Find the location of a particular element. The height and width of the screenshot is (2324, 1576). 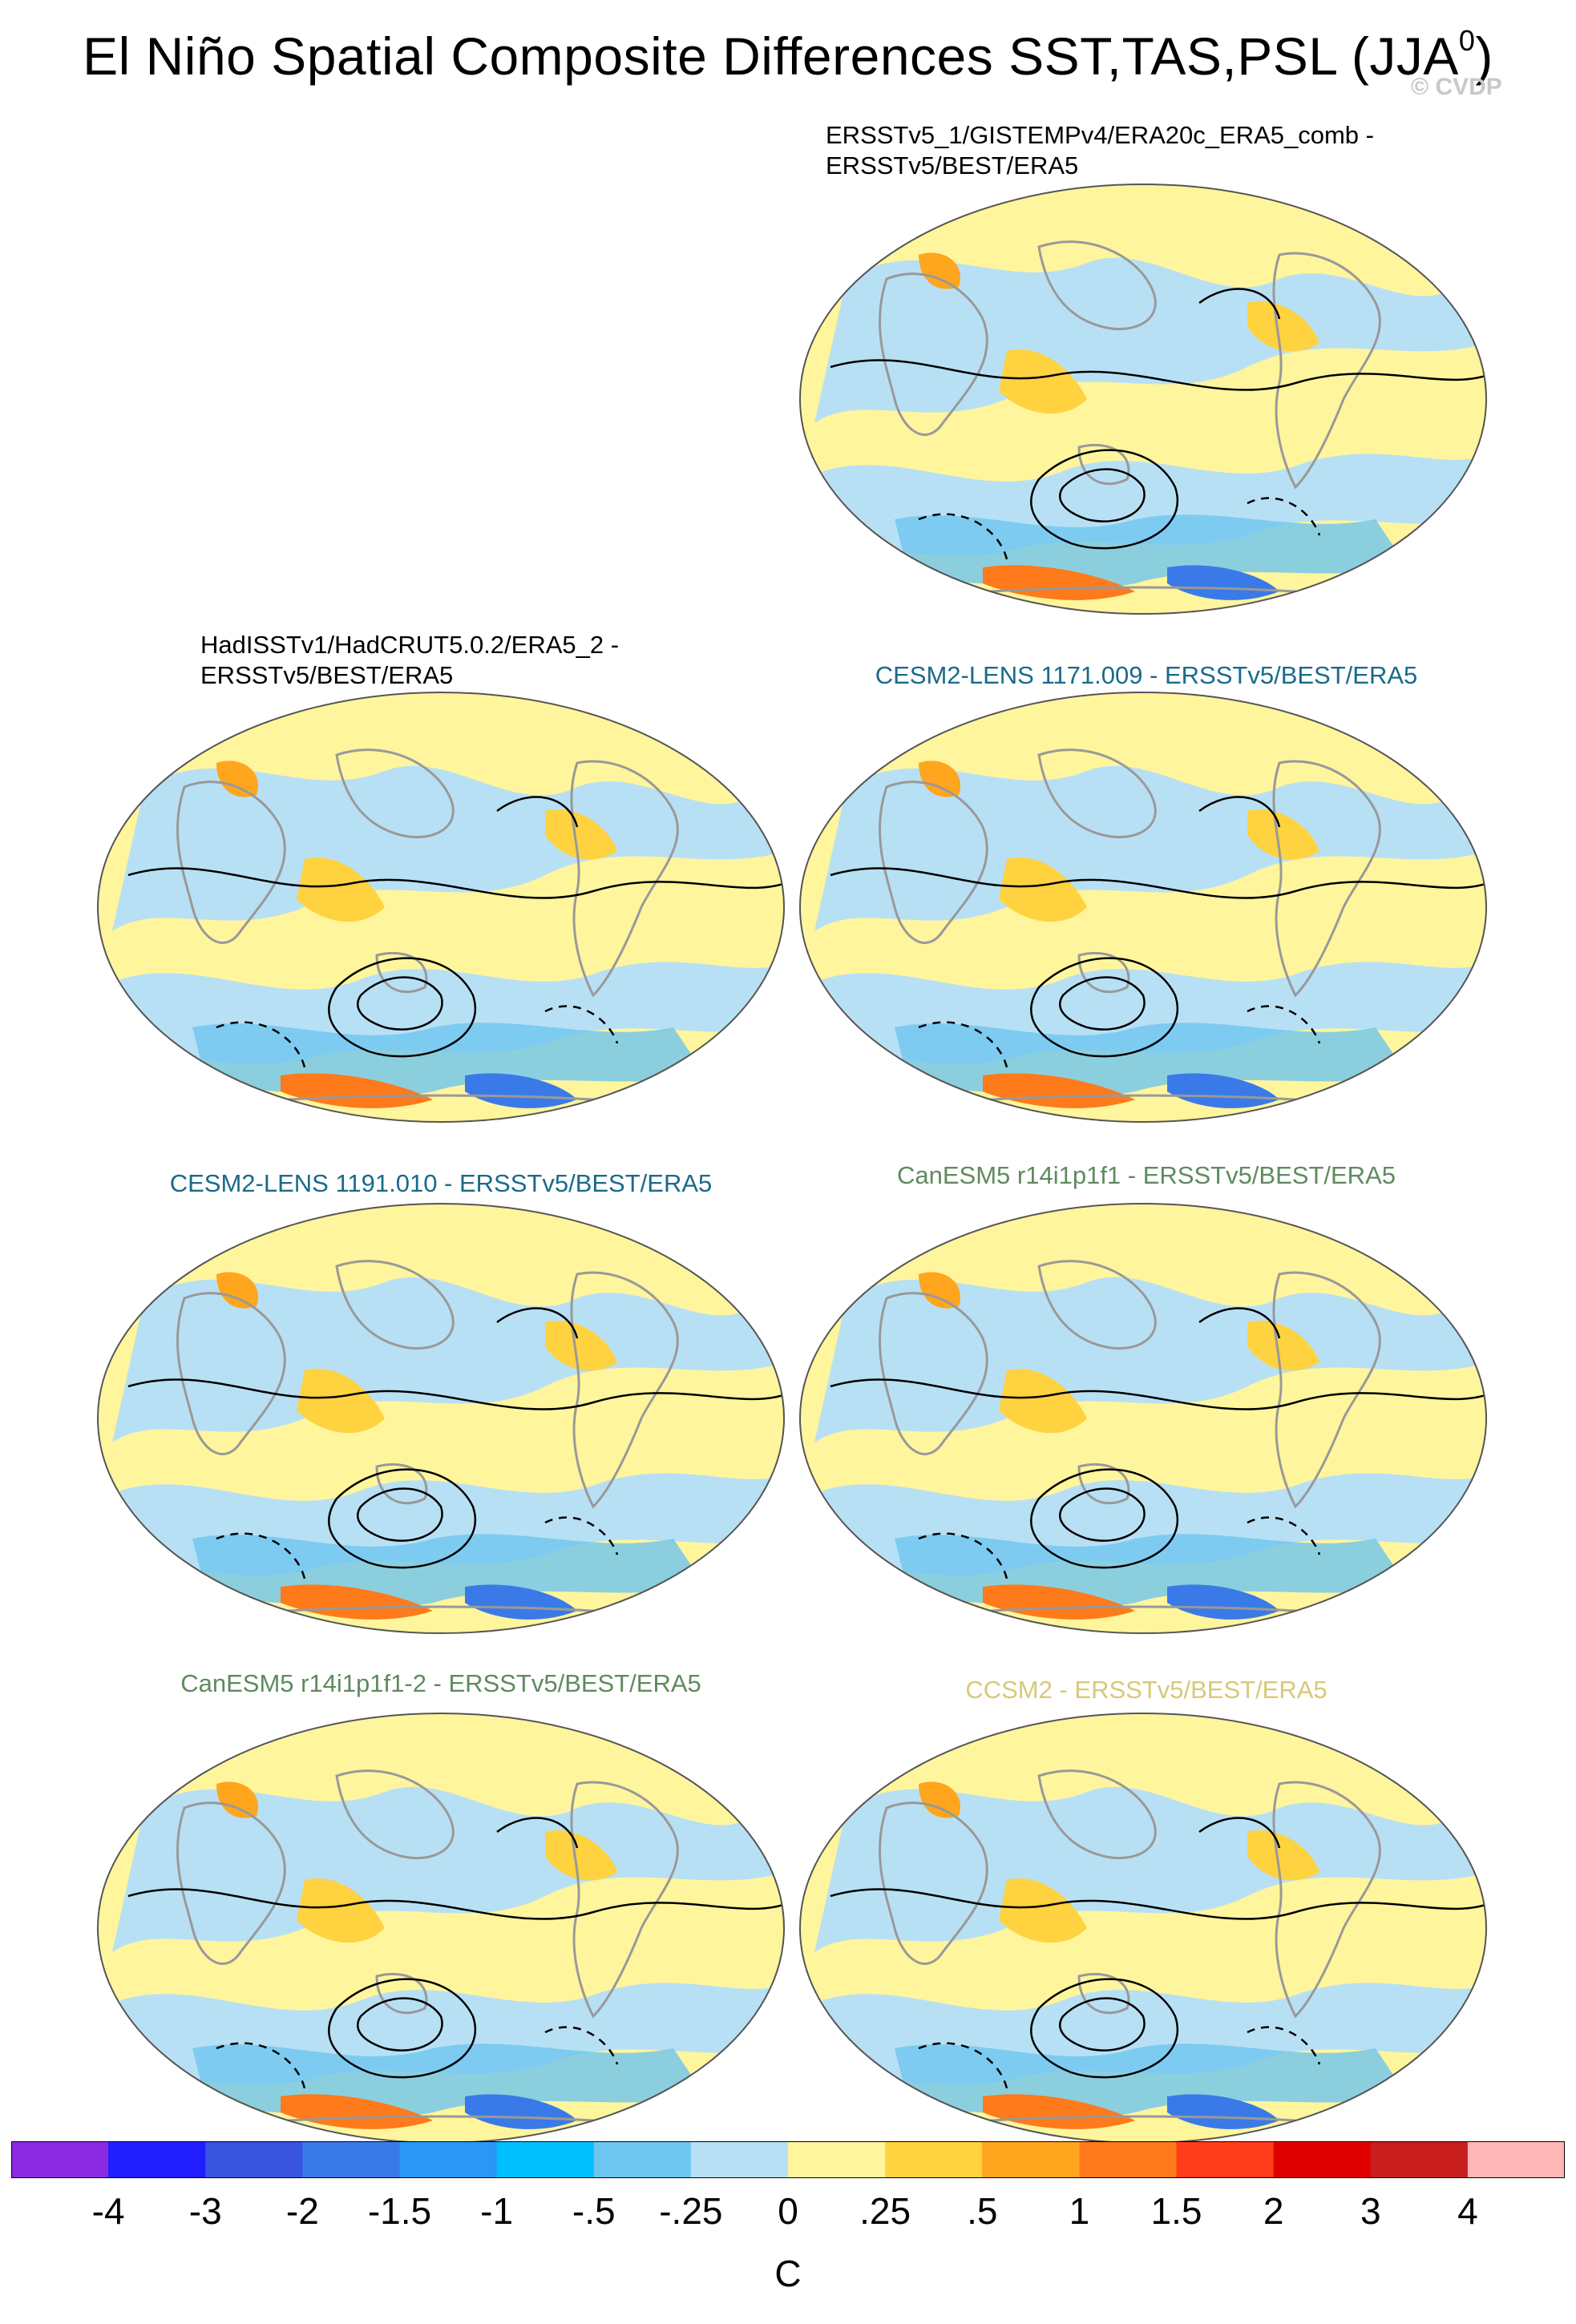

panel-label-1-line1: ERSSTv5_1/GISTEMPv4/ERA20c_ERA5_comb - is located at coordinates (1100, 135).